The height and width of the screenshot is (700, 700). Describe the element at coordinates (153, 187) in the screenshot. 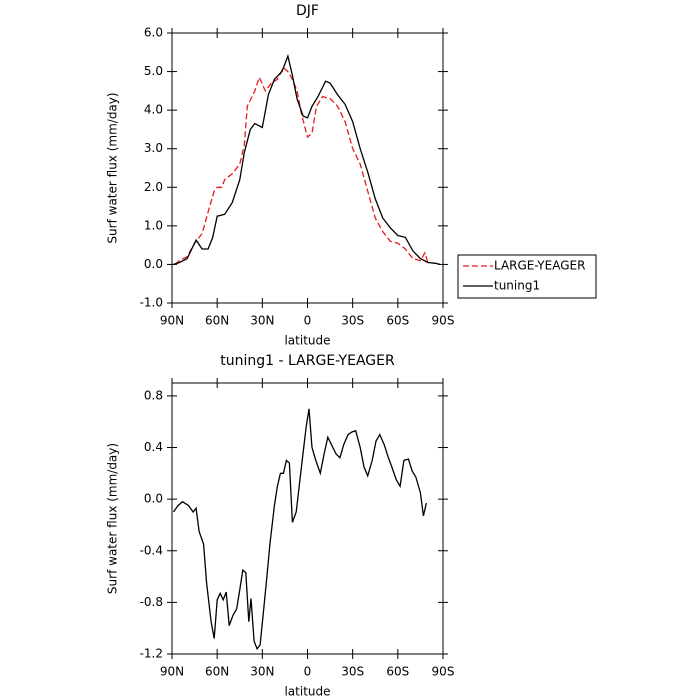

I see `y-tick-label: 2.0` at that location.